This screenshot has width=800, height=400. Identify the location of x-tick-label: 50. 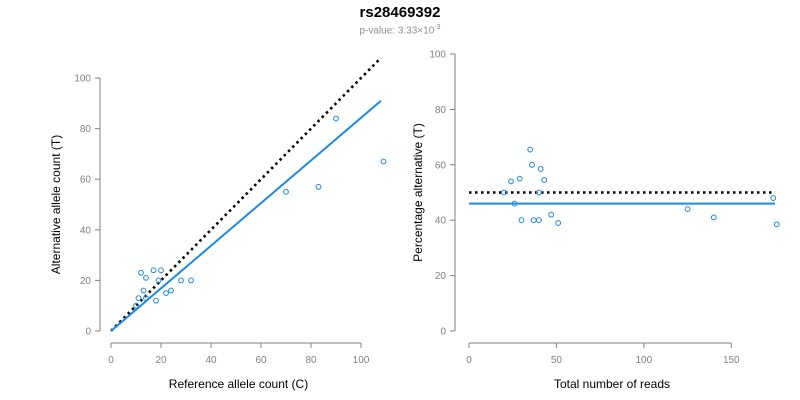
(557, 360).